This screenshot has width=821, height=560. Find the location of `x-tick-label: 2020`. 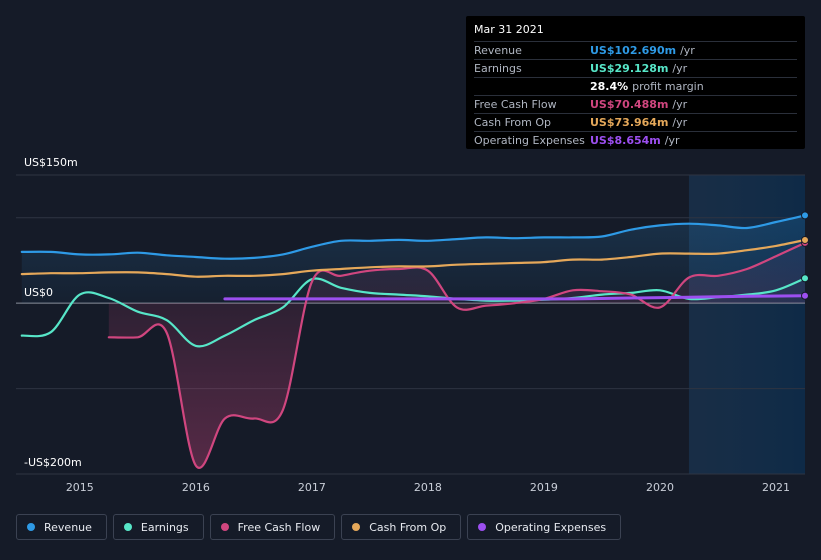

x-tick-label: 2020 is located at coordinates (660, 487).